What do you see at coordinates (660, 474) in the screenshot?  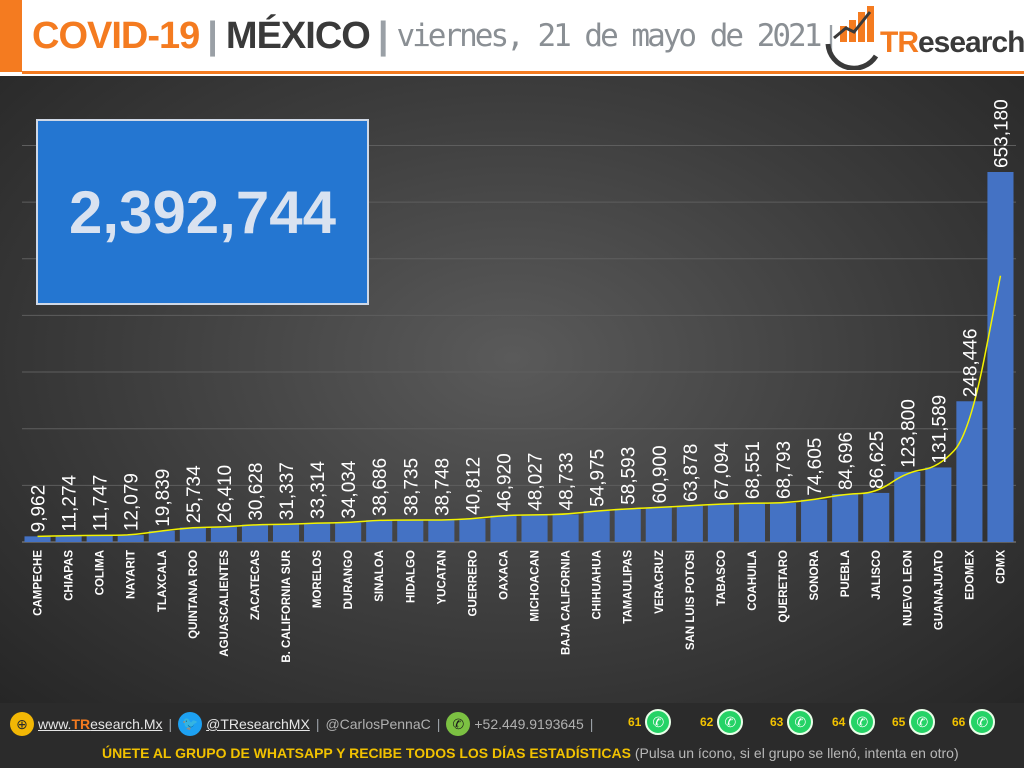 I see `value-label: 60,900` at bounding box center [660, 474].